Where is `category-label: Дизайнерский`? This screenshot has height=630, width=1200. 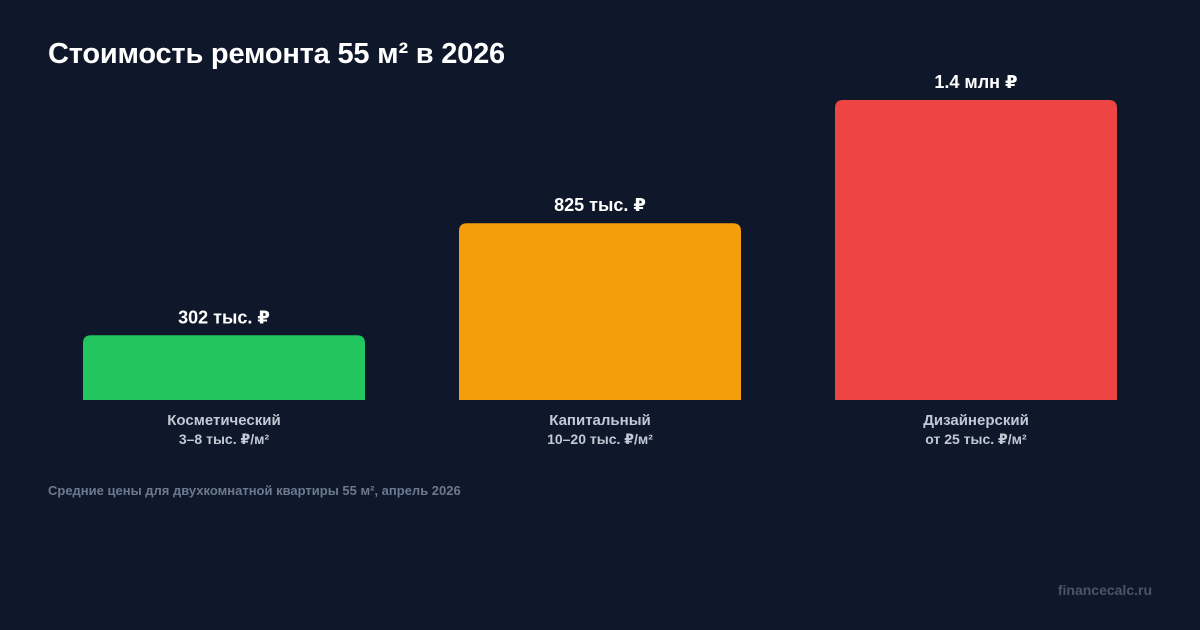 category-label: Дизайнерский is located at coordinates (976, 420).